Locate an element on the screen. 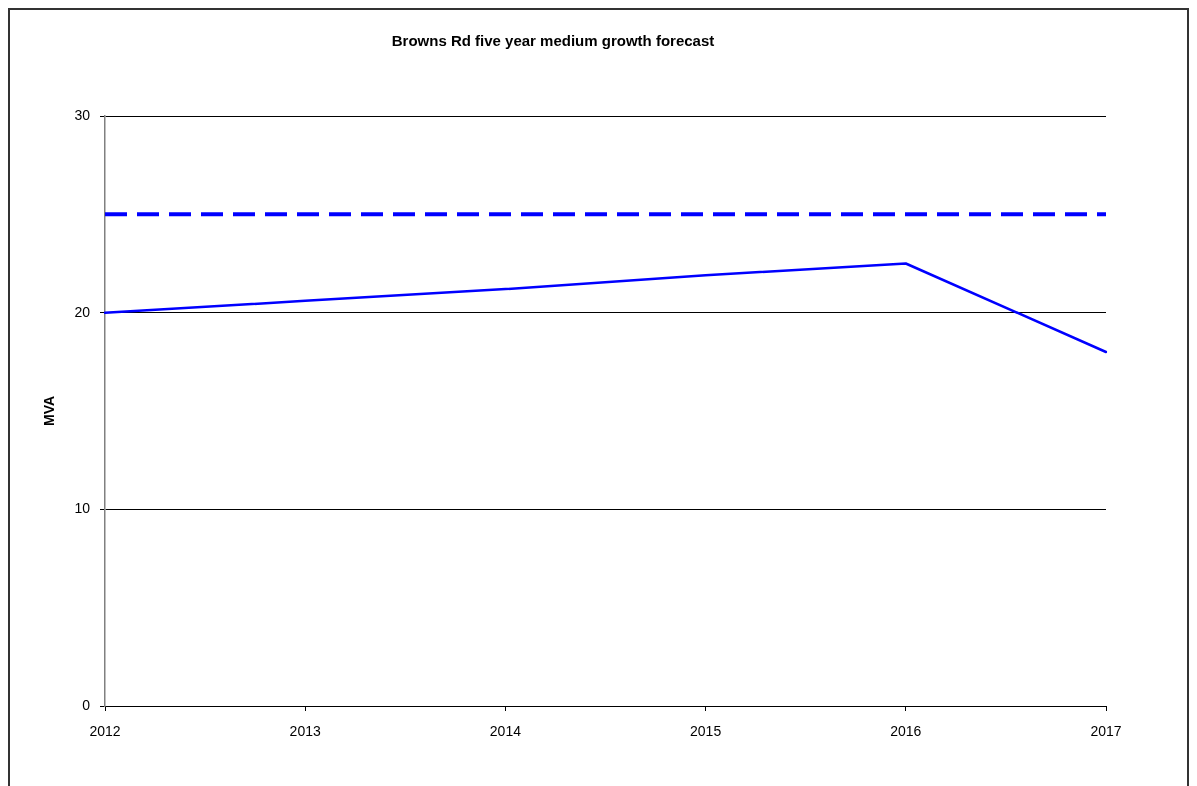 The height and width of the screenshot is (786, 1197). x-tick-label: 2012 is located at coordinates (105, 731).